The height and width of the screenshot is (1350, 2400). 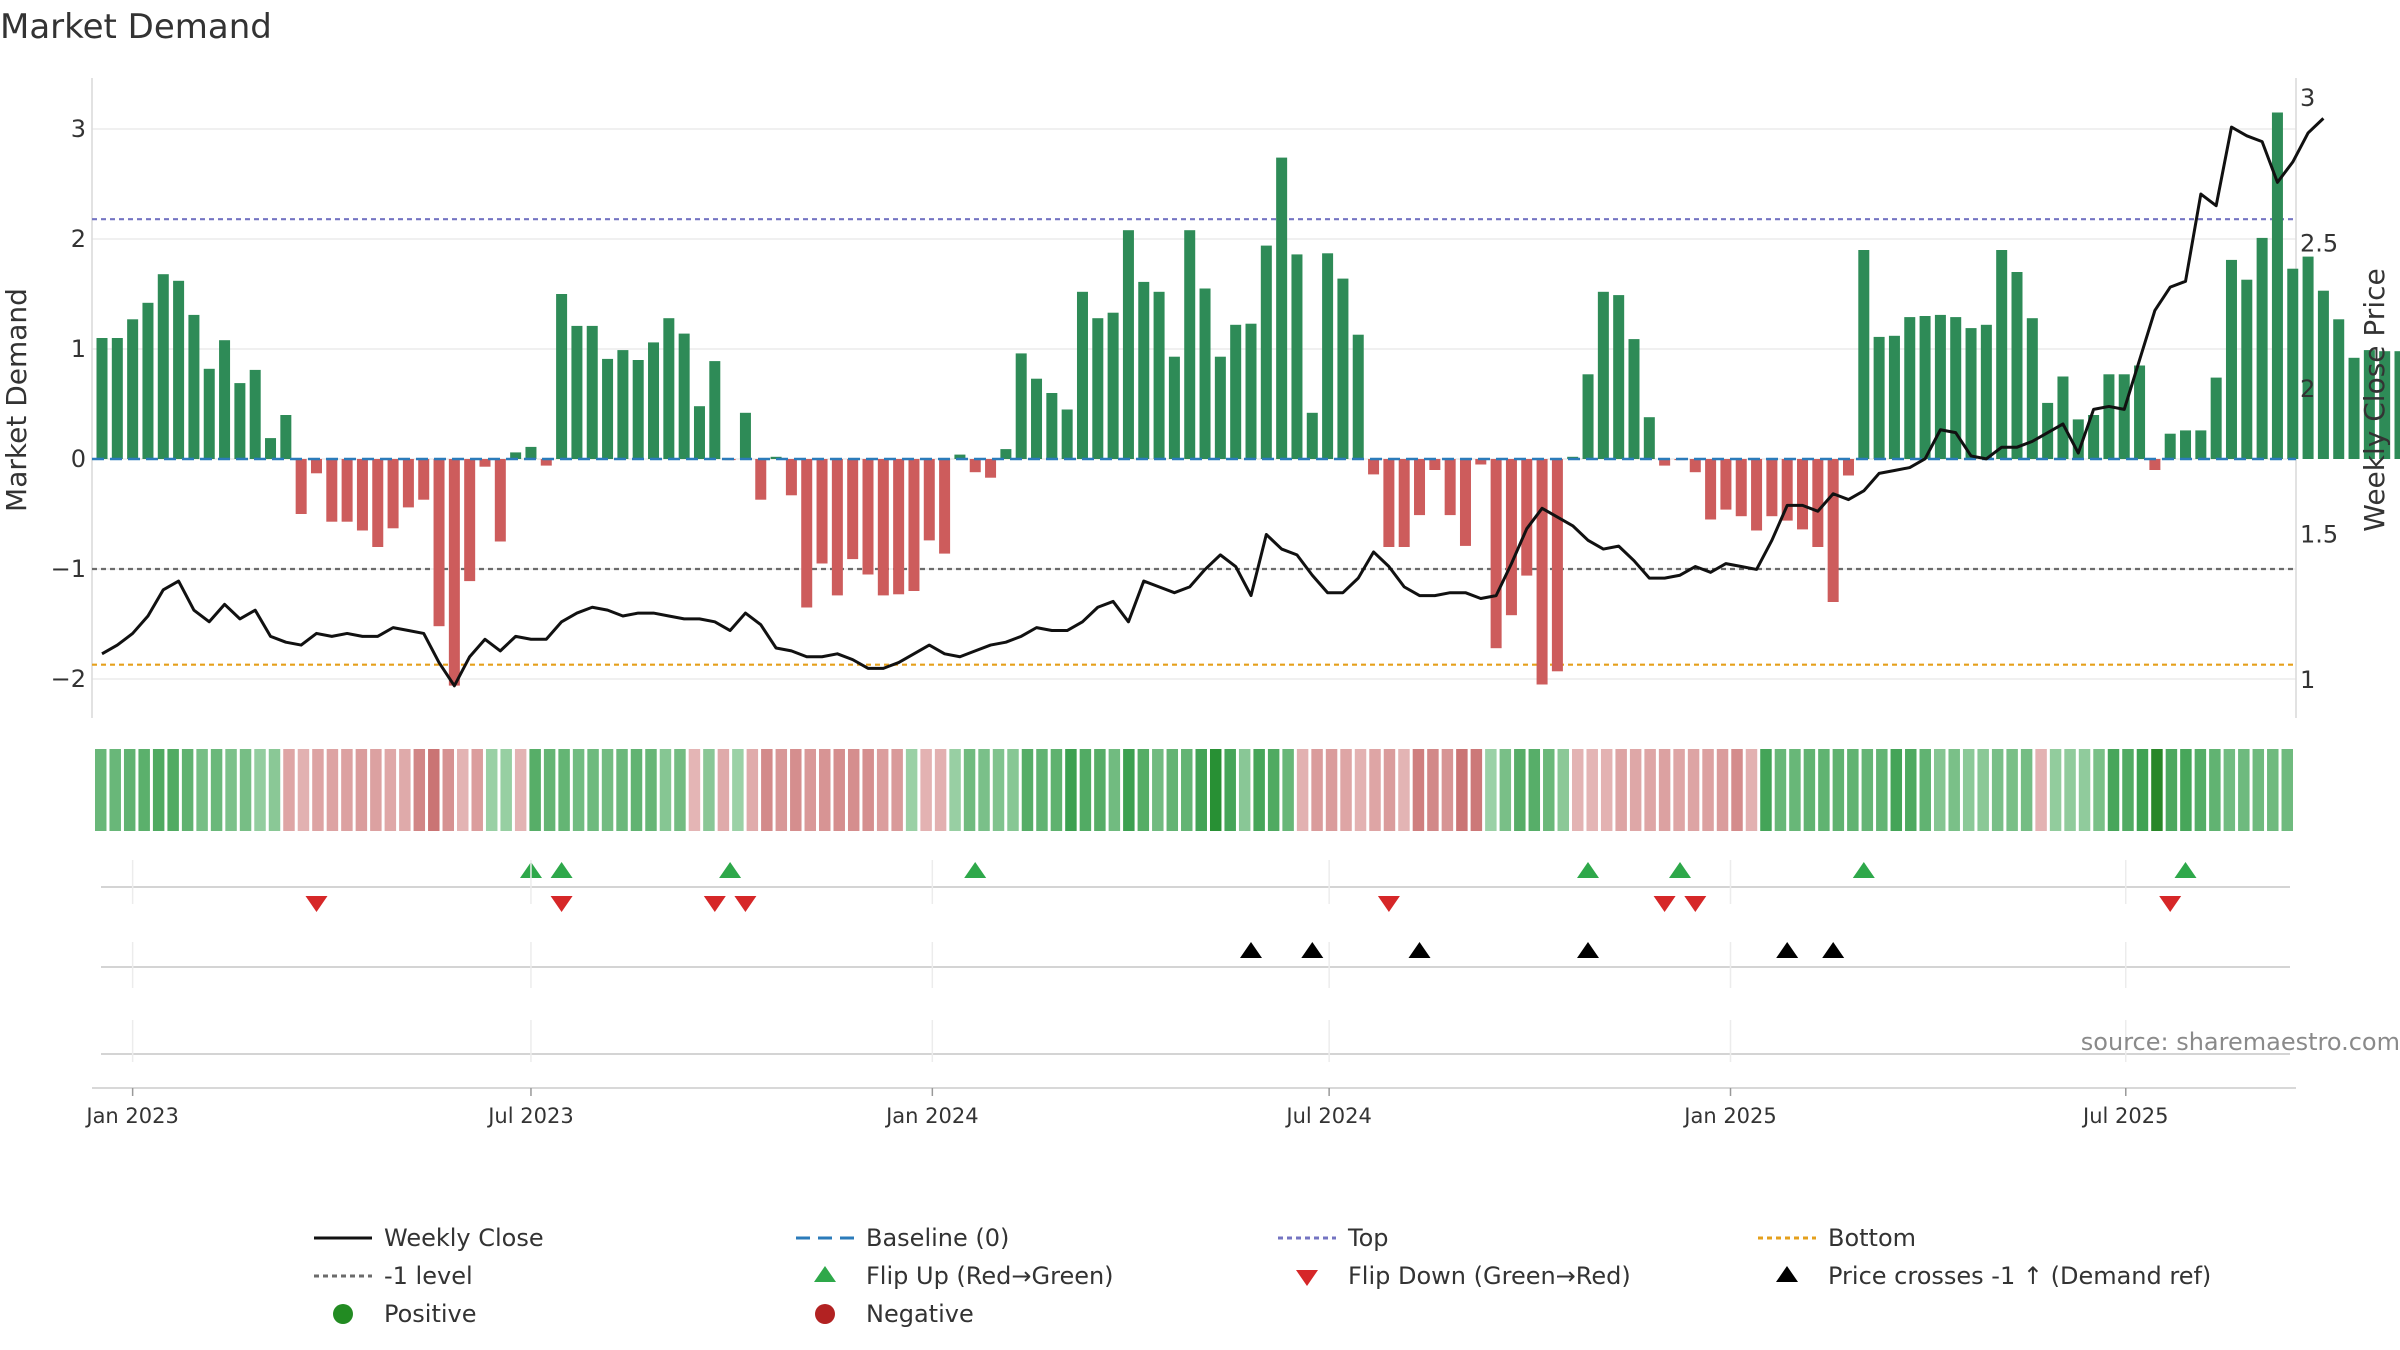 What do you see at coordinates (1333, 1238) in the screenshot?
I see `legend-item: Top` at bounding box center [1333, 1238].